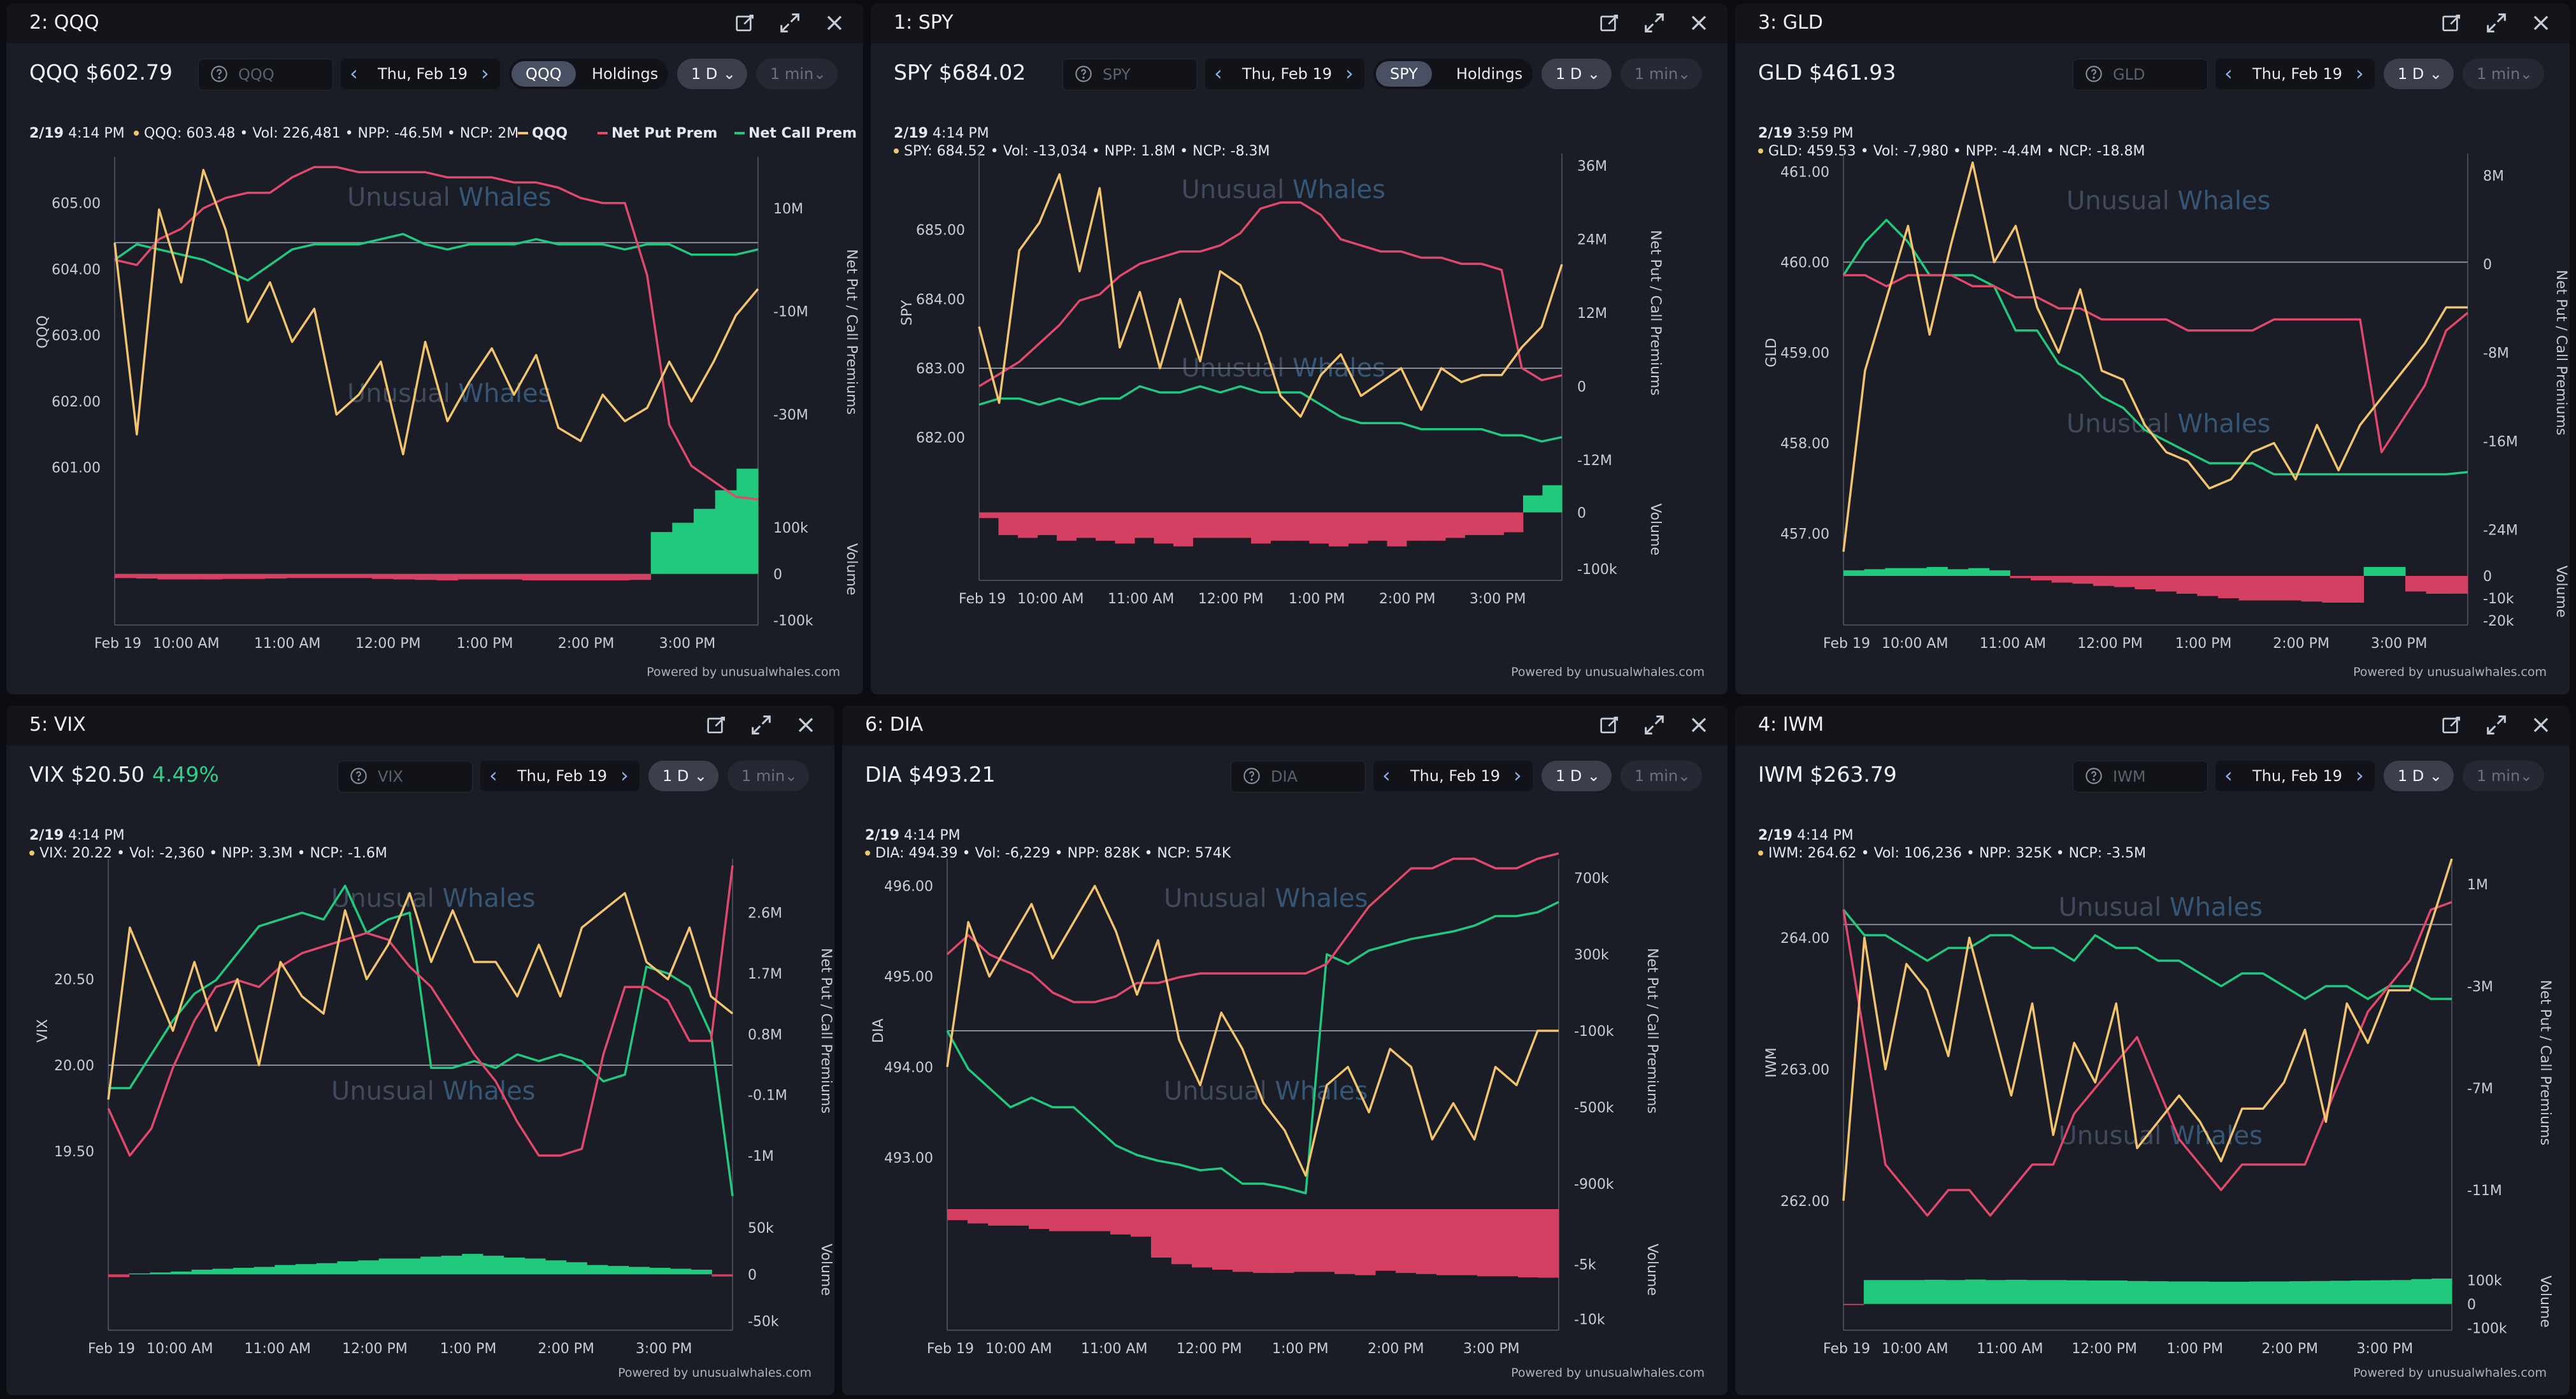 This screenshot has height=1399, width=2576. Describe the element at coordinates (1050, 599) in the screenshot. I see `x-tick-label: 10:00 AM` at that location.